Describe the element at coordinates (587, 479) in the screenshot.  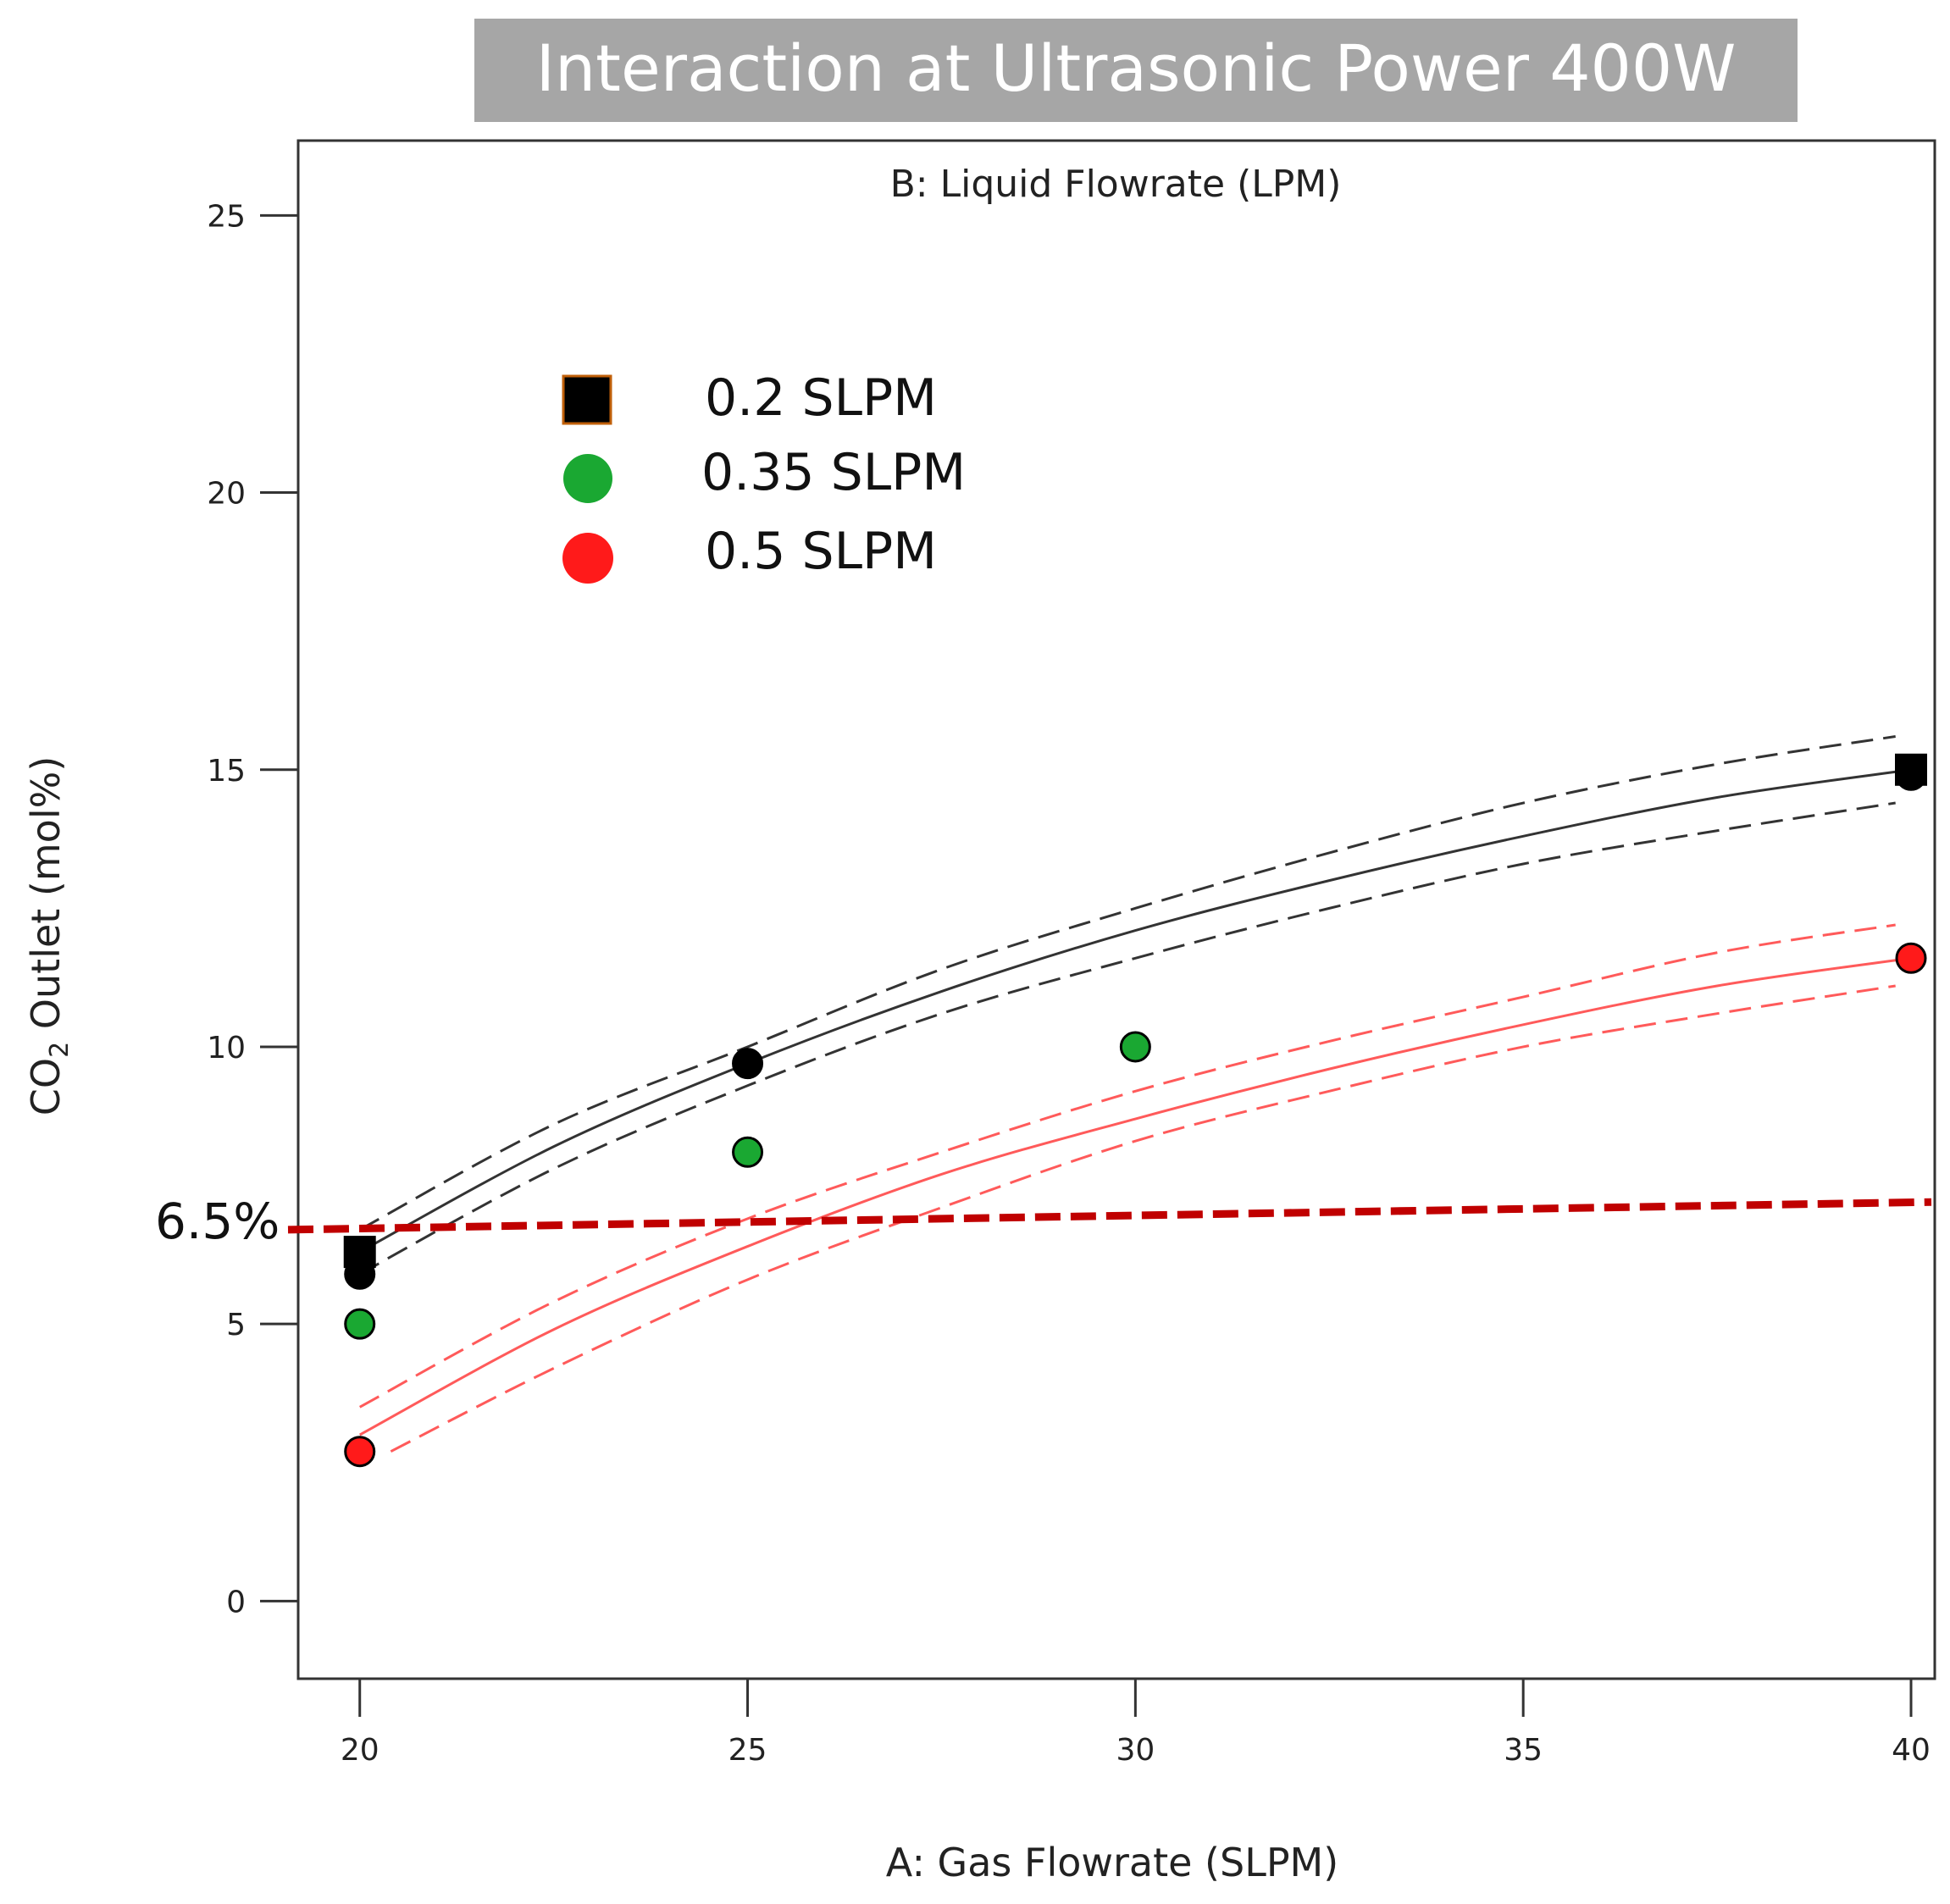
I see `legend-marker-green-circle` at that location.